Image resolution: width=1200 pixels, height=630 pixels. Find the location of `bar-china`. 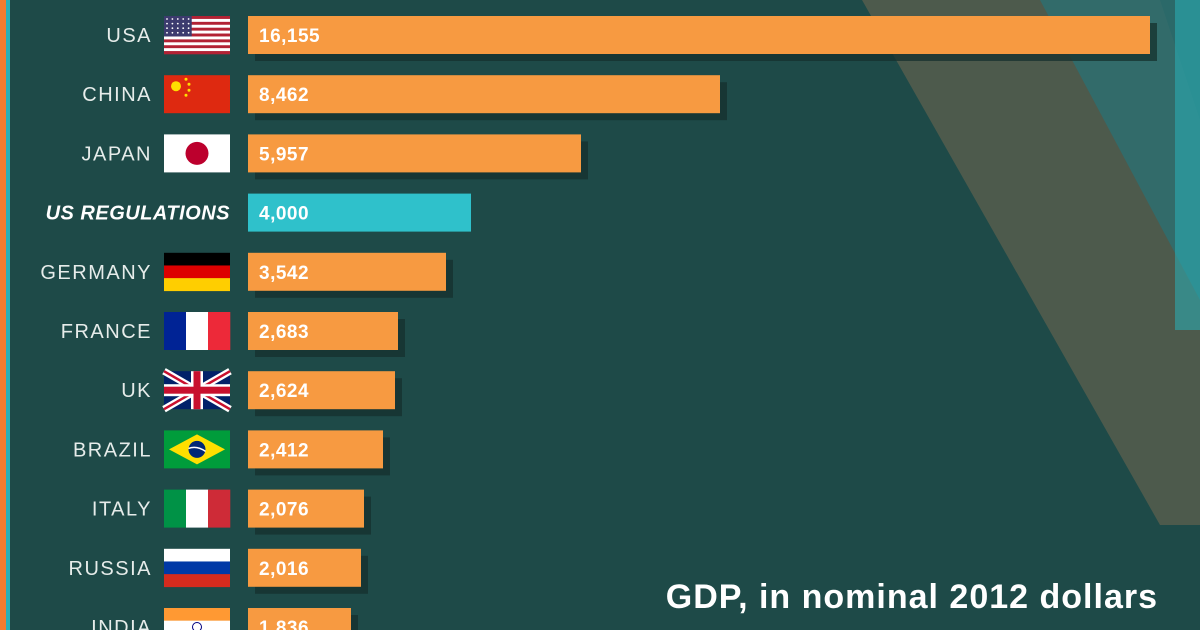

bar-china is located at coordinates (484, 94).